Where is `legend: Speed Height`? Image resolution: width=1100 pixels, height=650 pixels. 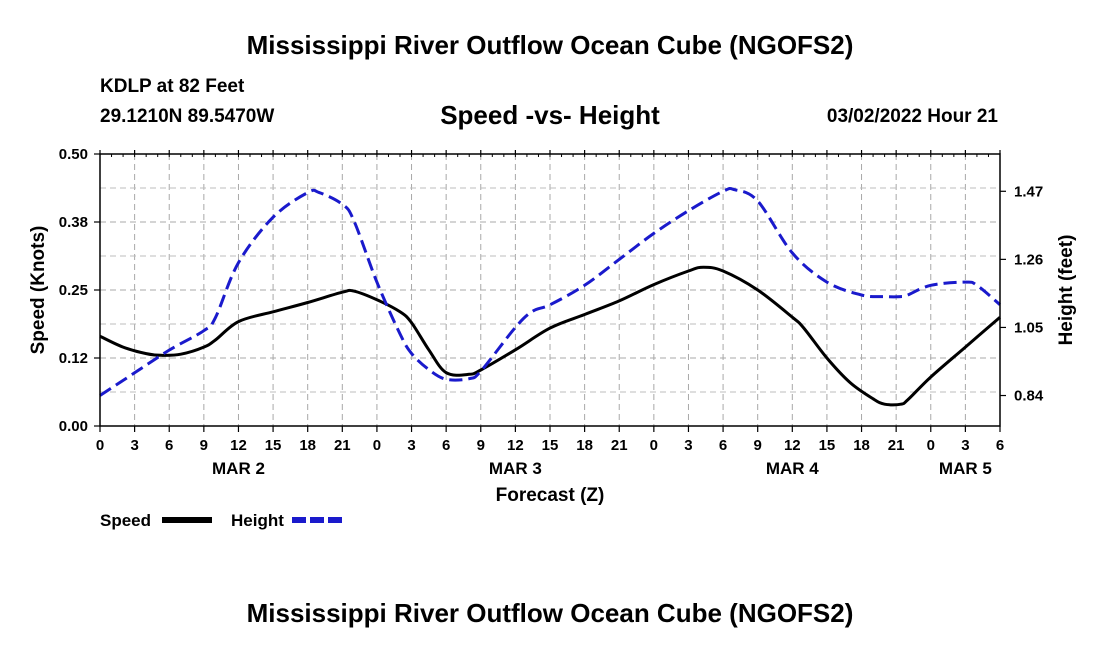 legend: Speed Height is located at coordinates (221, 520).